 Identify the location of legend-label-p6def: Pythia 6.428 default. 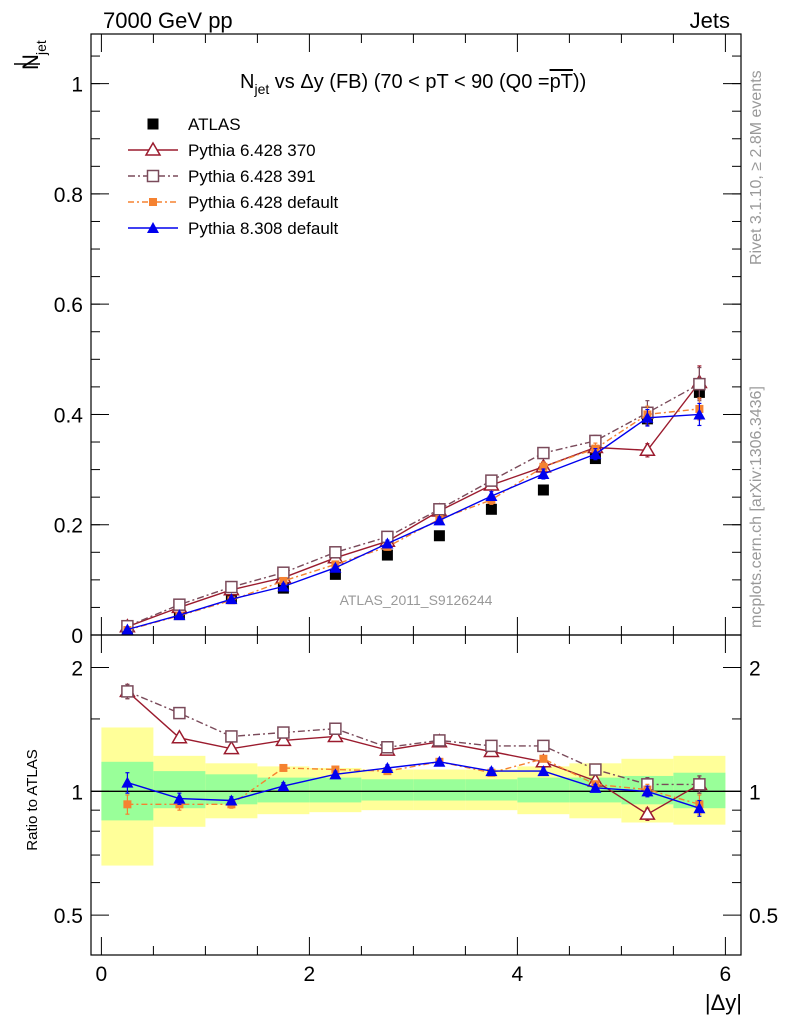
(263, 202).